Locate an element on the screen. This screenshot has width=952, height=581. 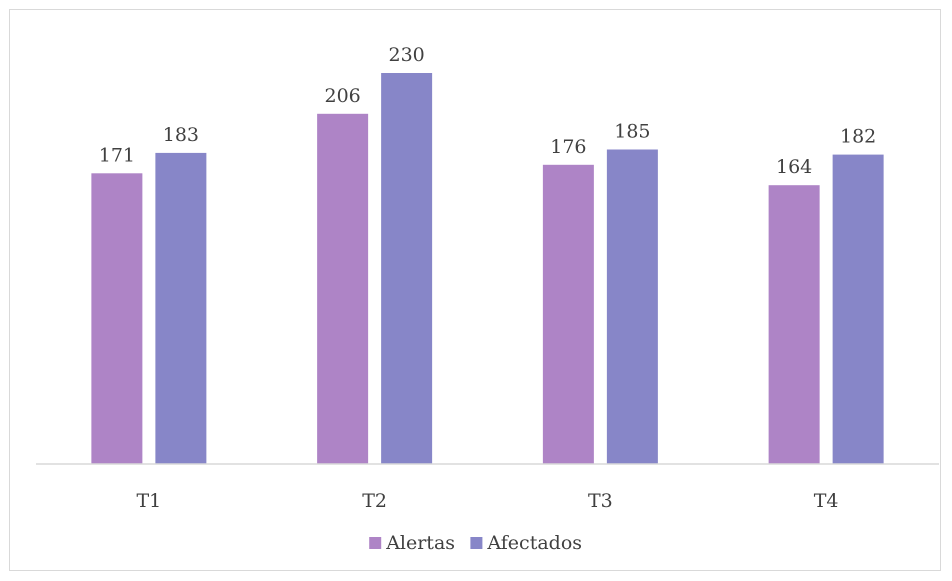
legend-swatch-alertas is located at coordinates (375, 543).